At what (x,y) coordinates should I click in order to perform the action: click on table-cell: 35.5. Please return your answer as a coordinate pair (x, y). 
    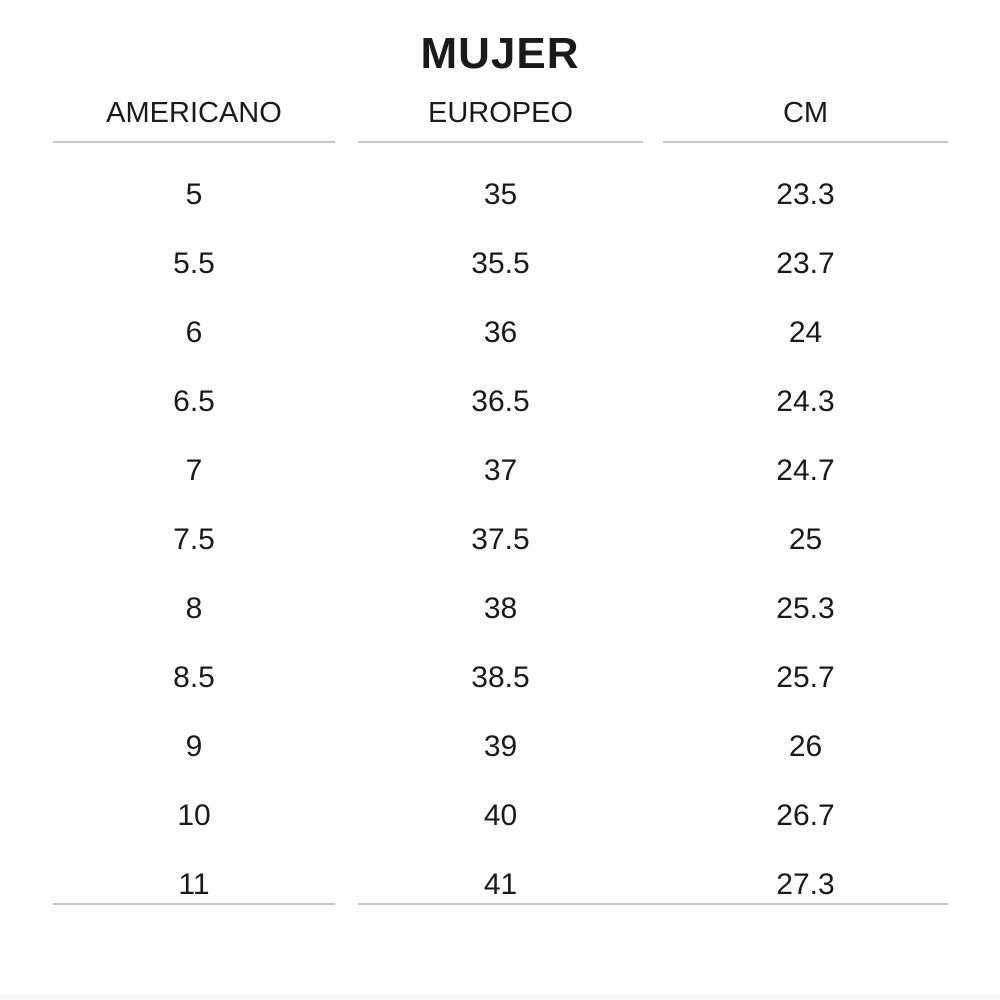
    Looking at the image, I should click on (500, 263).